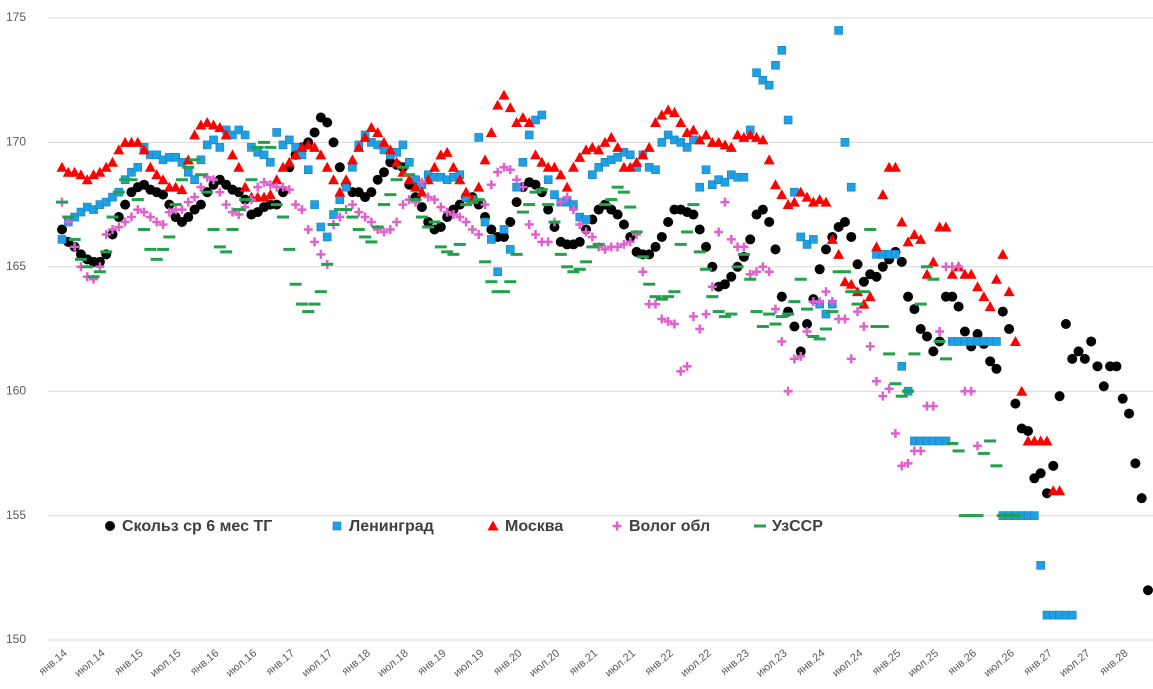  What do you see at coordinates (280, 662) in the screenshot?
I see `x-tick-label: янв.17` at bounding box center [280, 662].